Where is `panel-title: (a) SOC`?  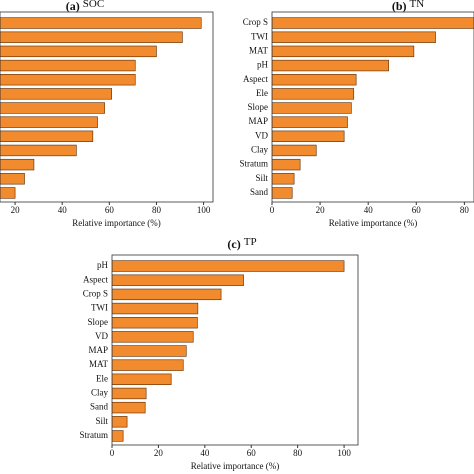
panel-title: (a) SOC is located at coordinates (85, 6).